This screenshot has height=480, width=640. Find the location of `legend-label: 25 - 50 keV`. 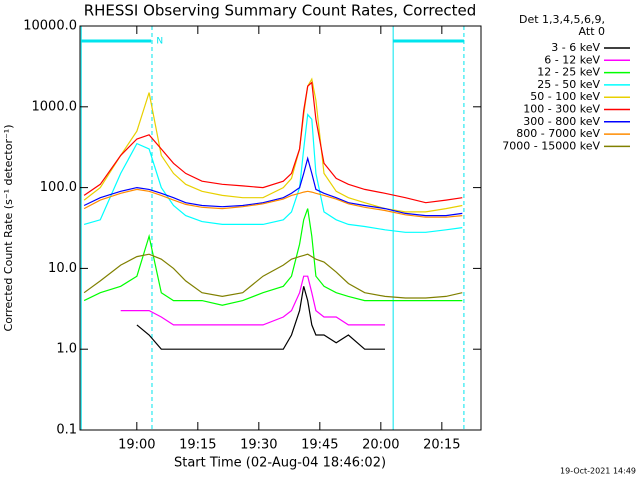

legend-label: 25 - 50 keV is located at coordinates (568, 84).